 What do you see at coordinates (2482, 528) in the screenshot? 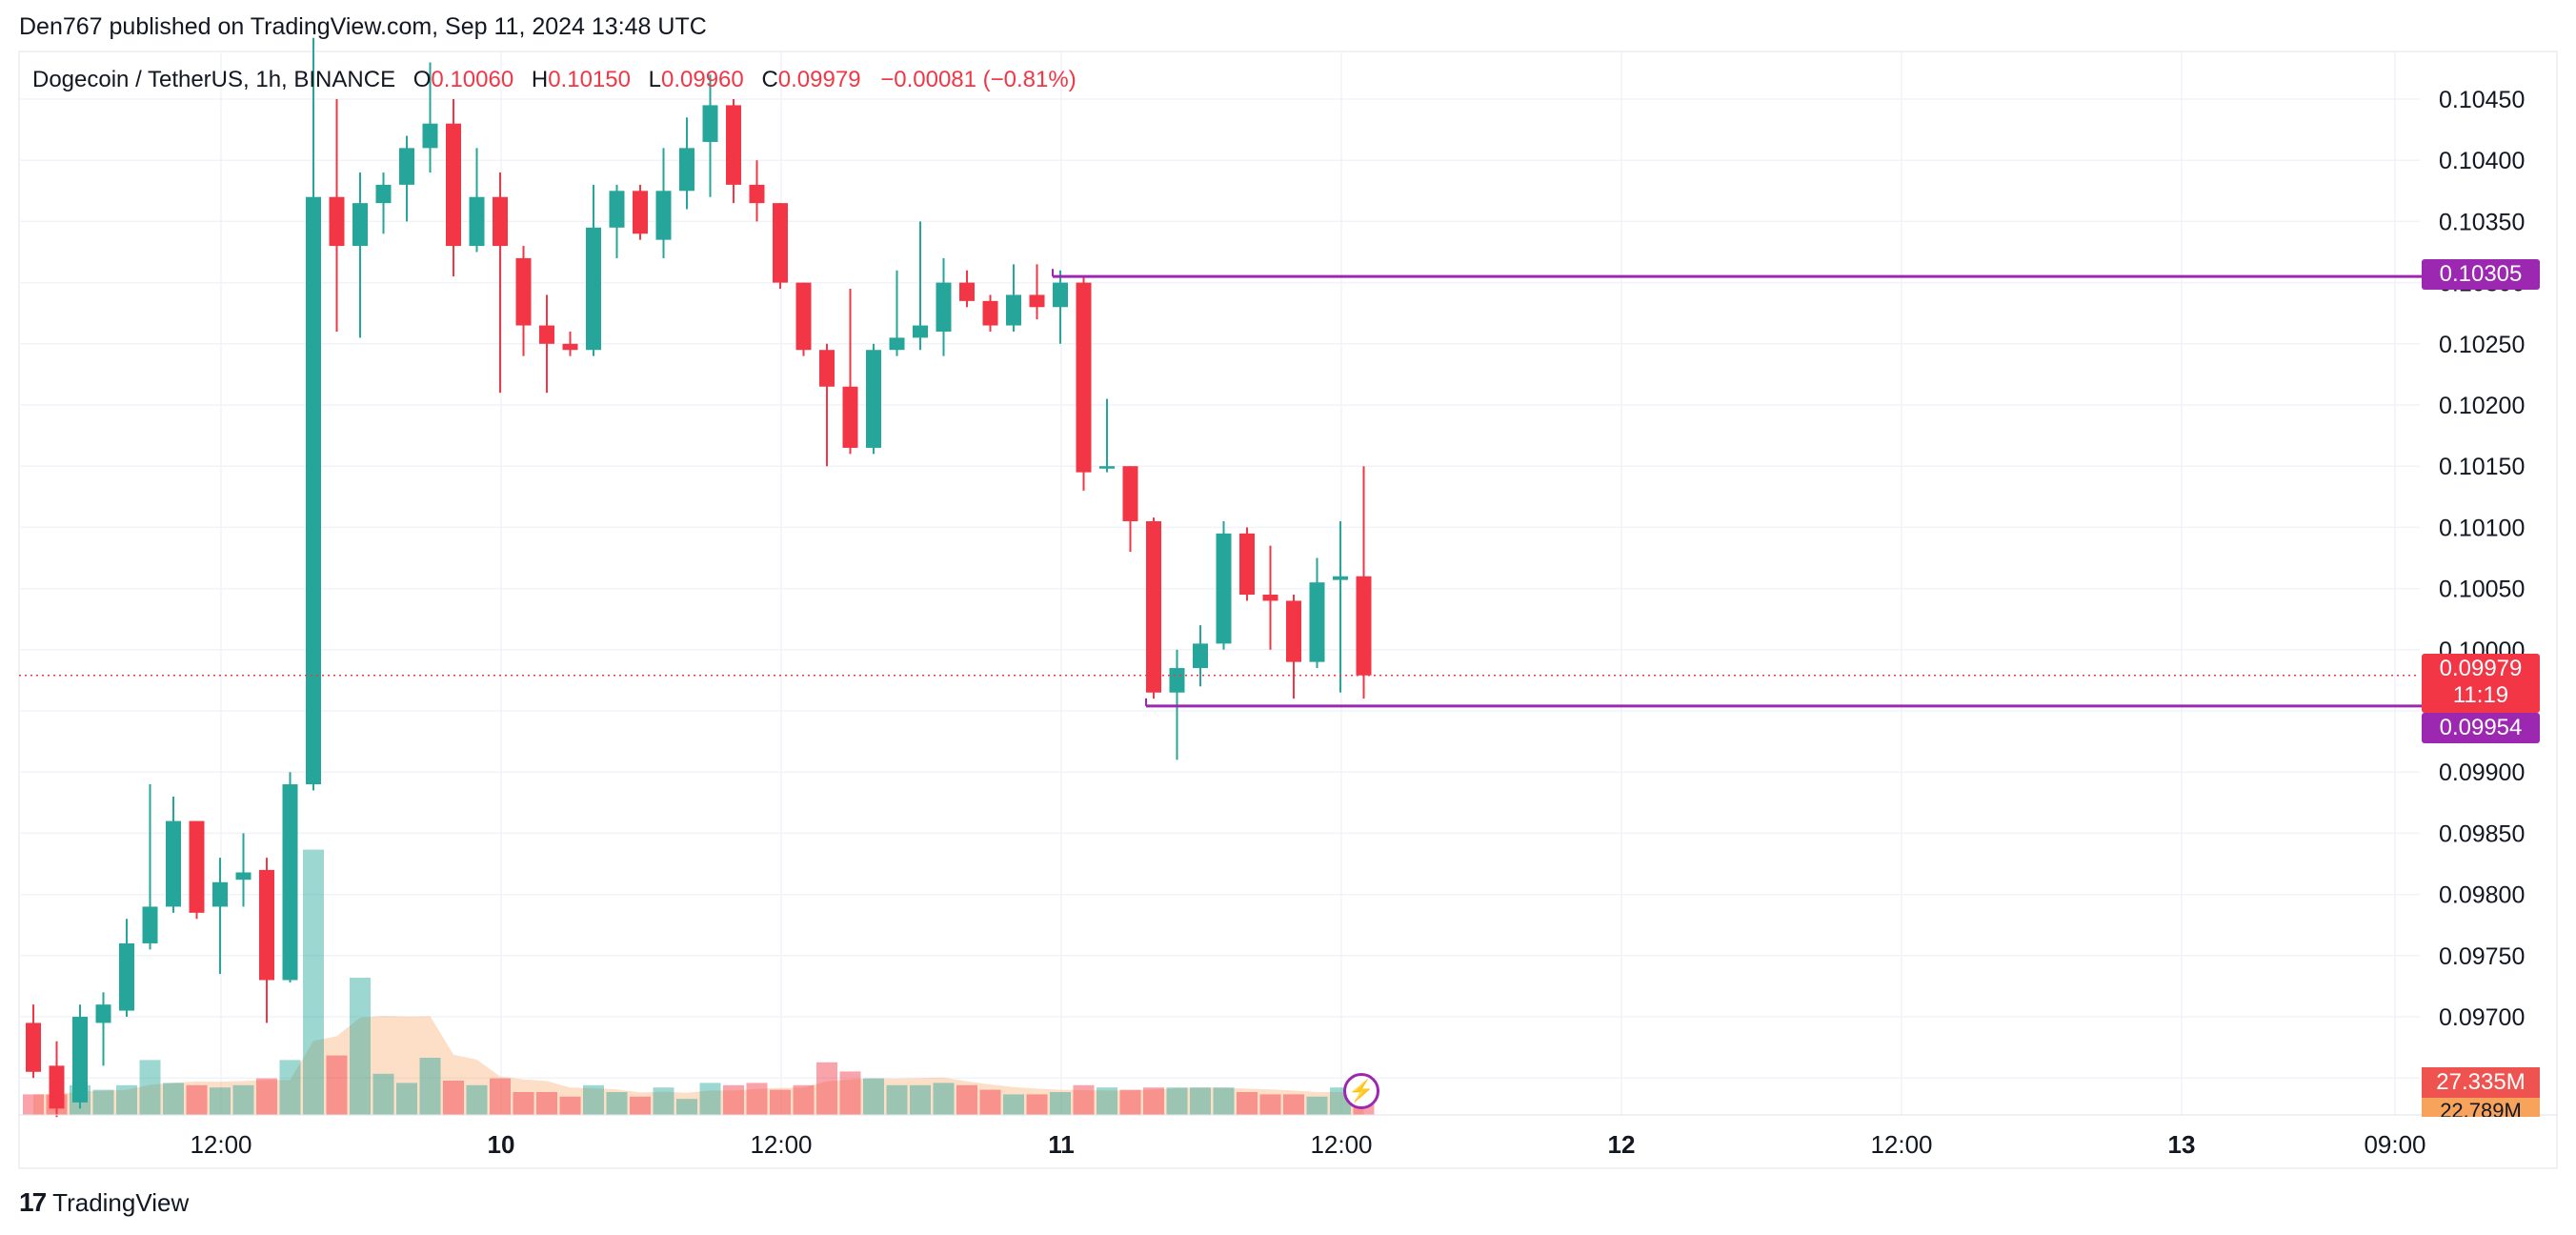
I see `price-tick-label: 0.10100` at bounding box center [2482, 528].